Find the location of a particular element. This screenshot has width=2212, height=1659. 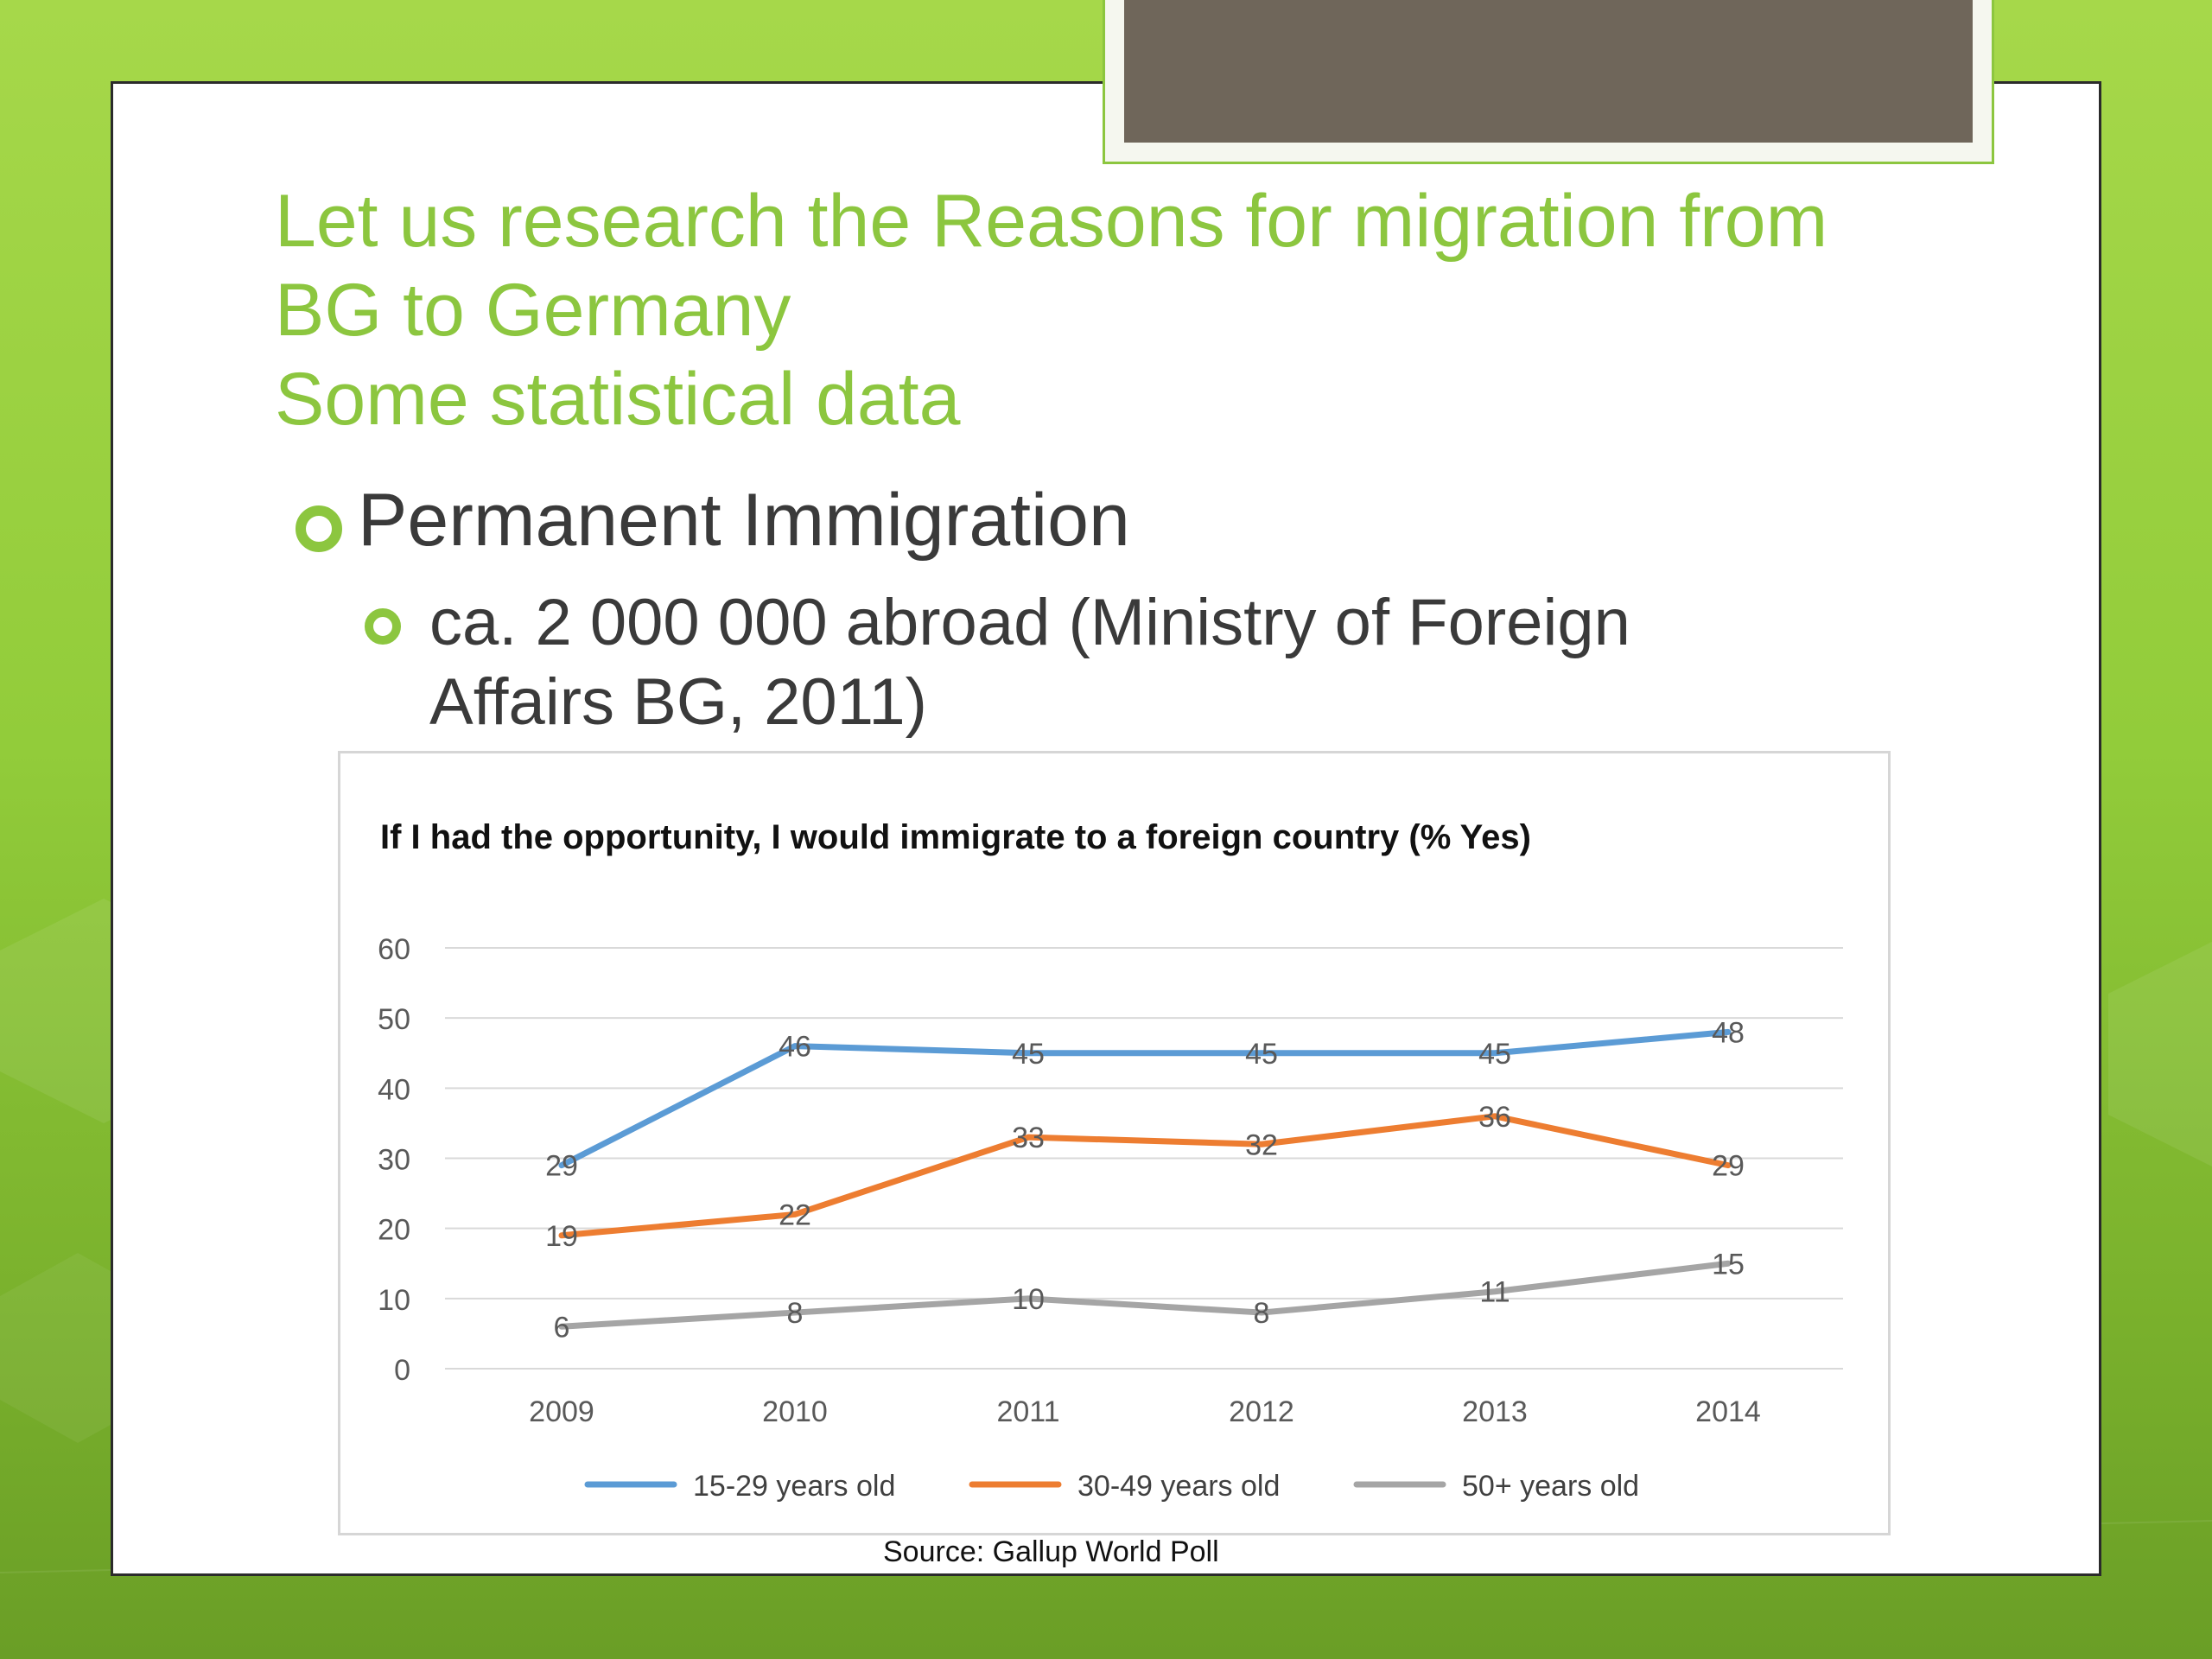

x-tick-label: 2012 is located at coordinates (1261, 1411).